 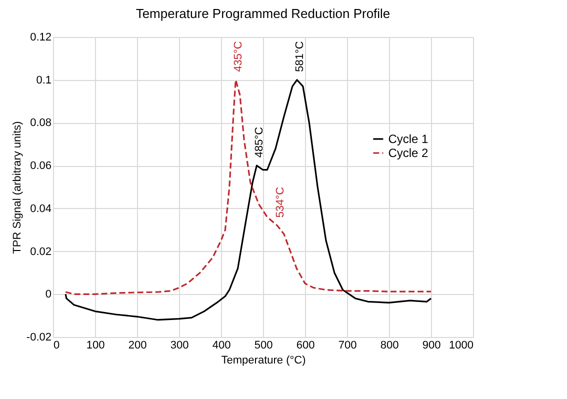 I want to click on y-tick-label: 0, so click(x=48, y=294).